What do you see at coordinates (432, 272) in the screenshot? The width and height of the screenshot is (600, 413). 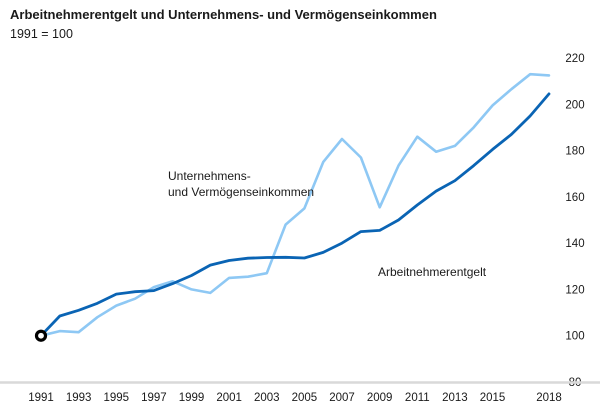 I see `series-label-arbeitnehmerentgelt: Arbeitnehmerentgelt` at bounding box center [432, 272].